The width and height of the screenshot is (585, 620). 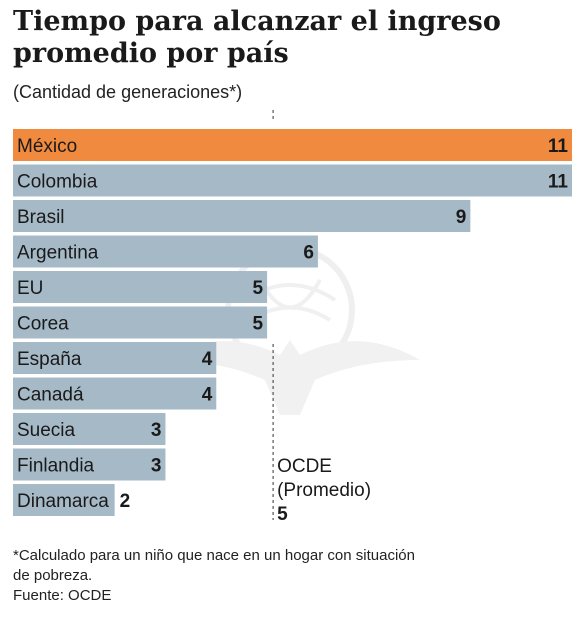 I want to click on category-label-colombia: Colombia, so click(x=57, y=182).